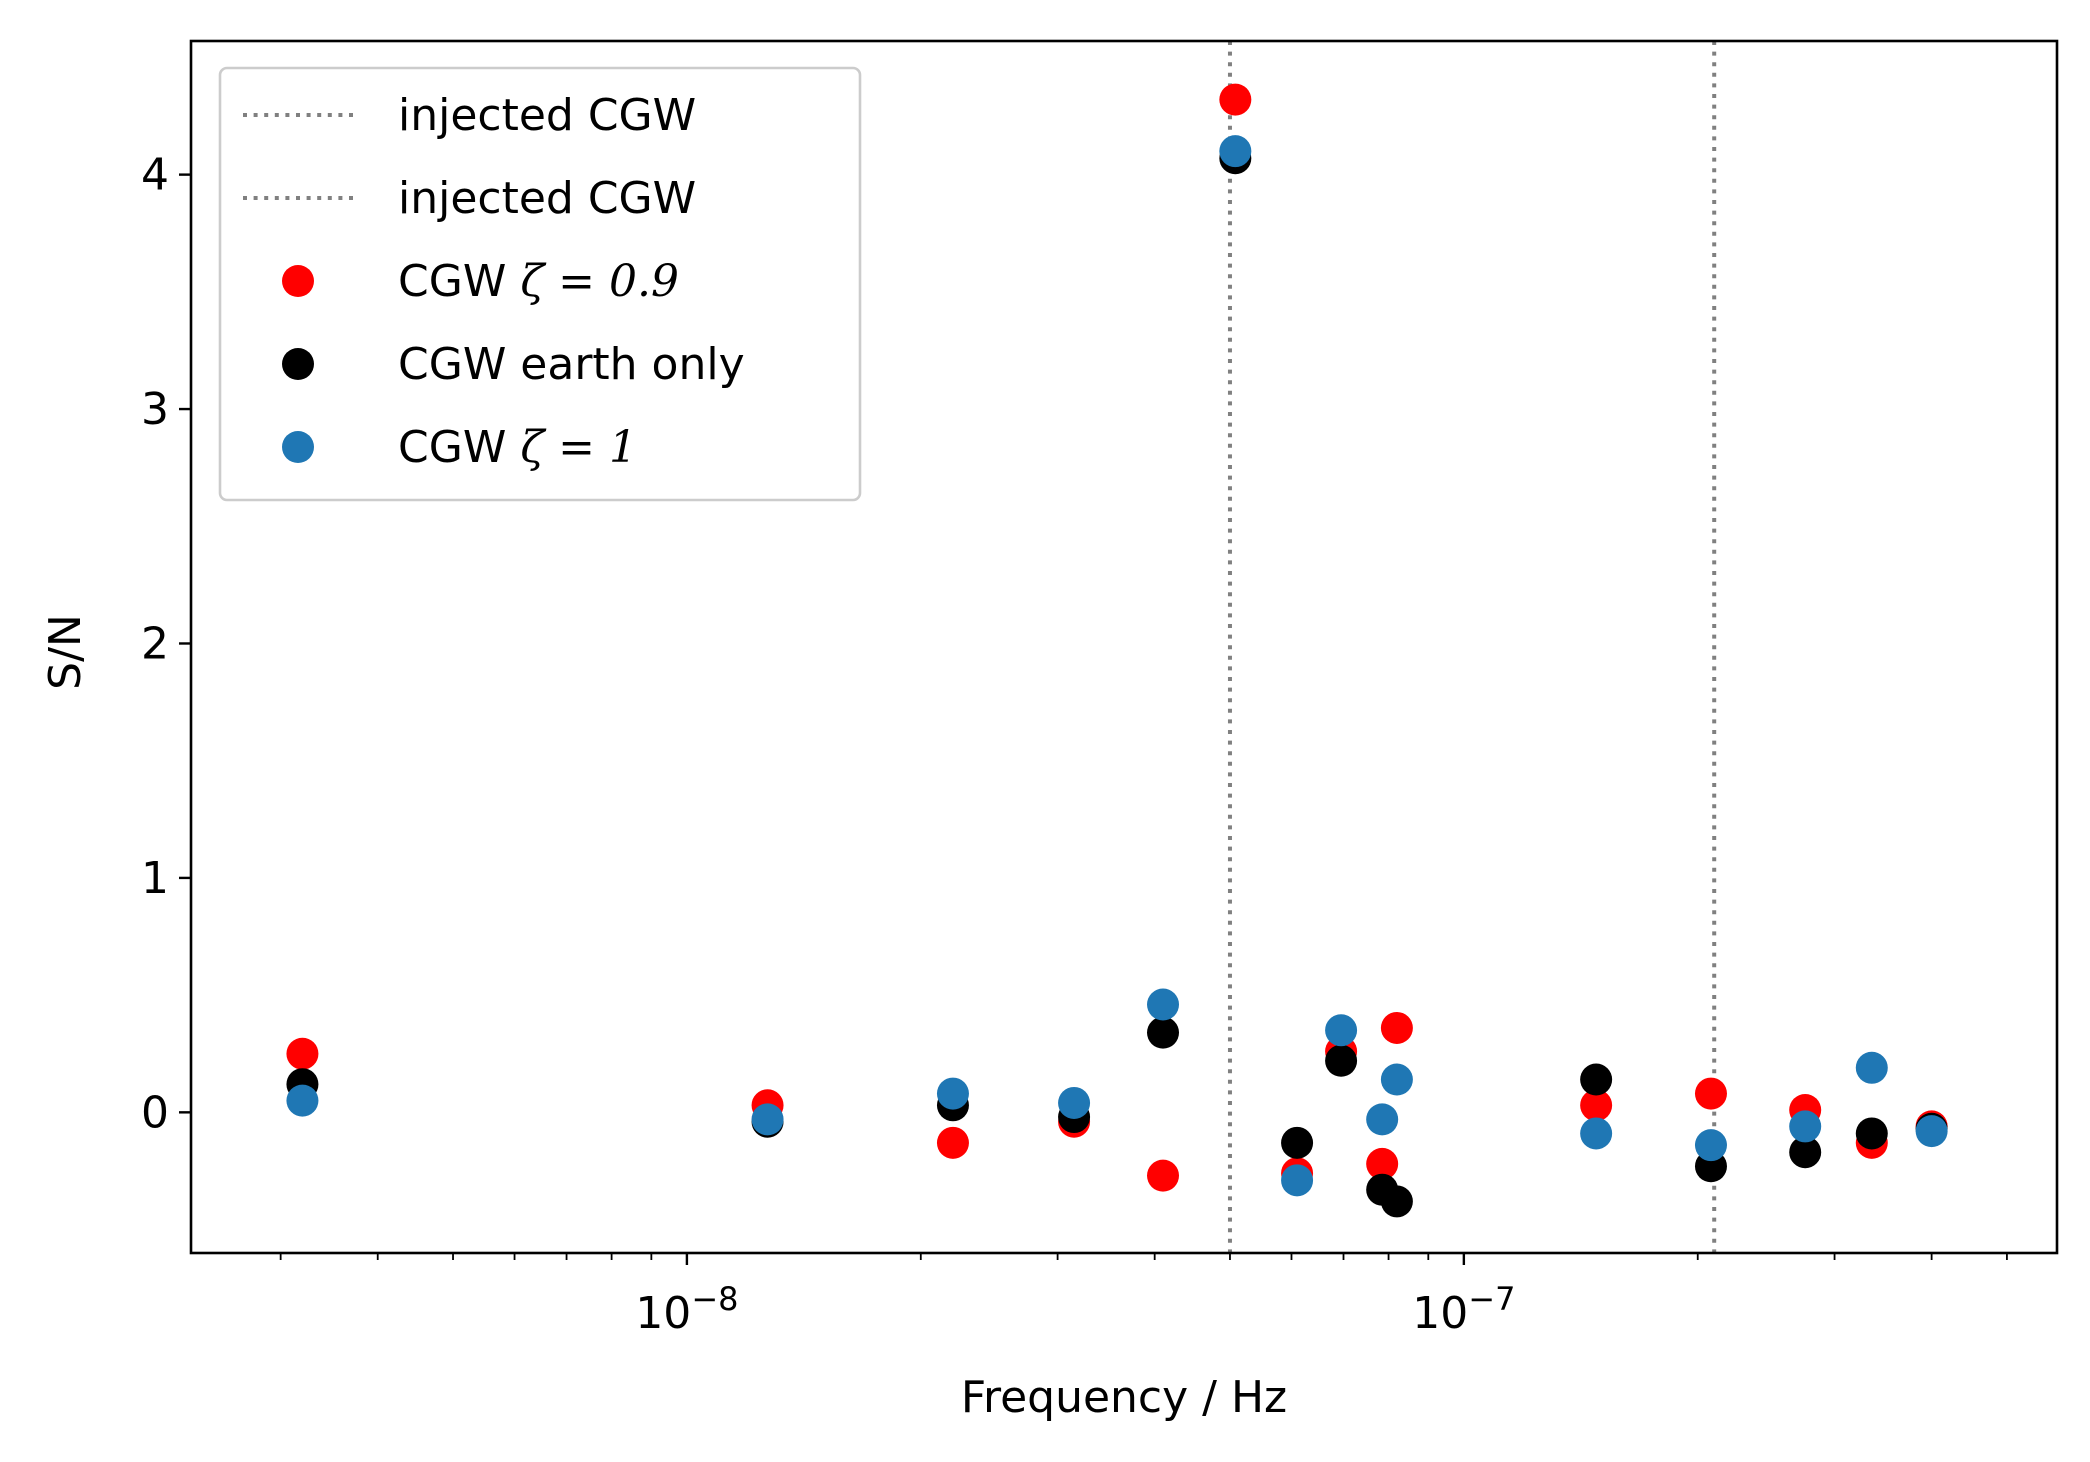  What do you see at coordinates (952, 1093) in the screenshot?
I see `data-point-s2-p2` at bounding box center [952, 1093].